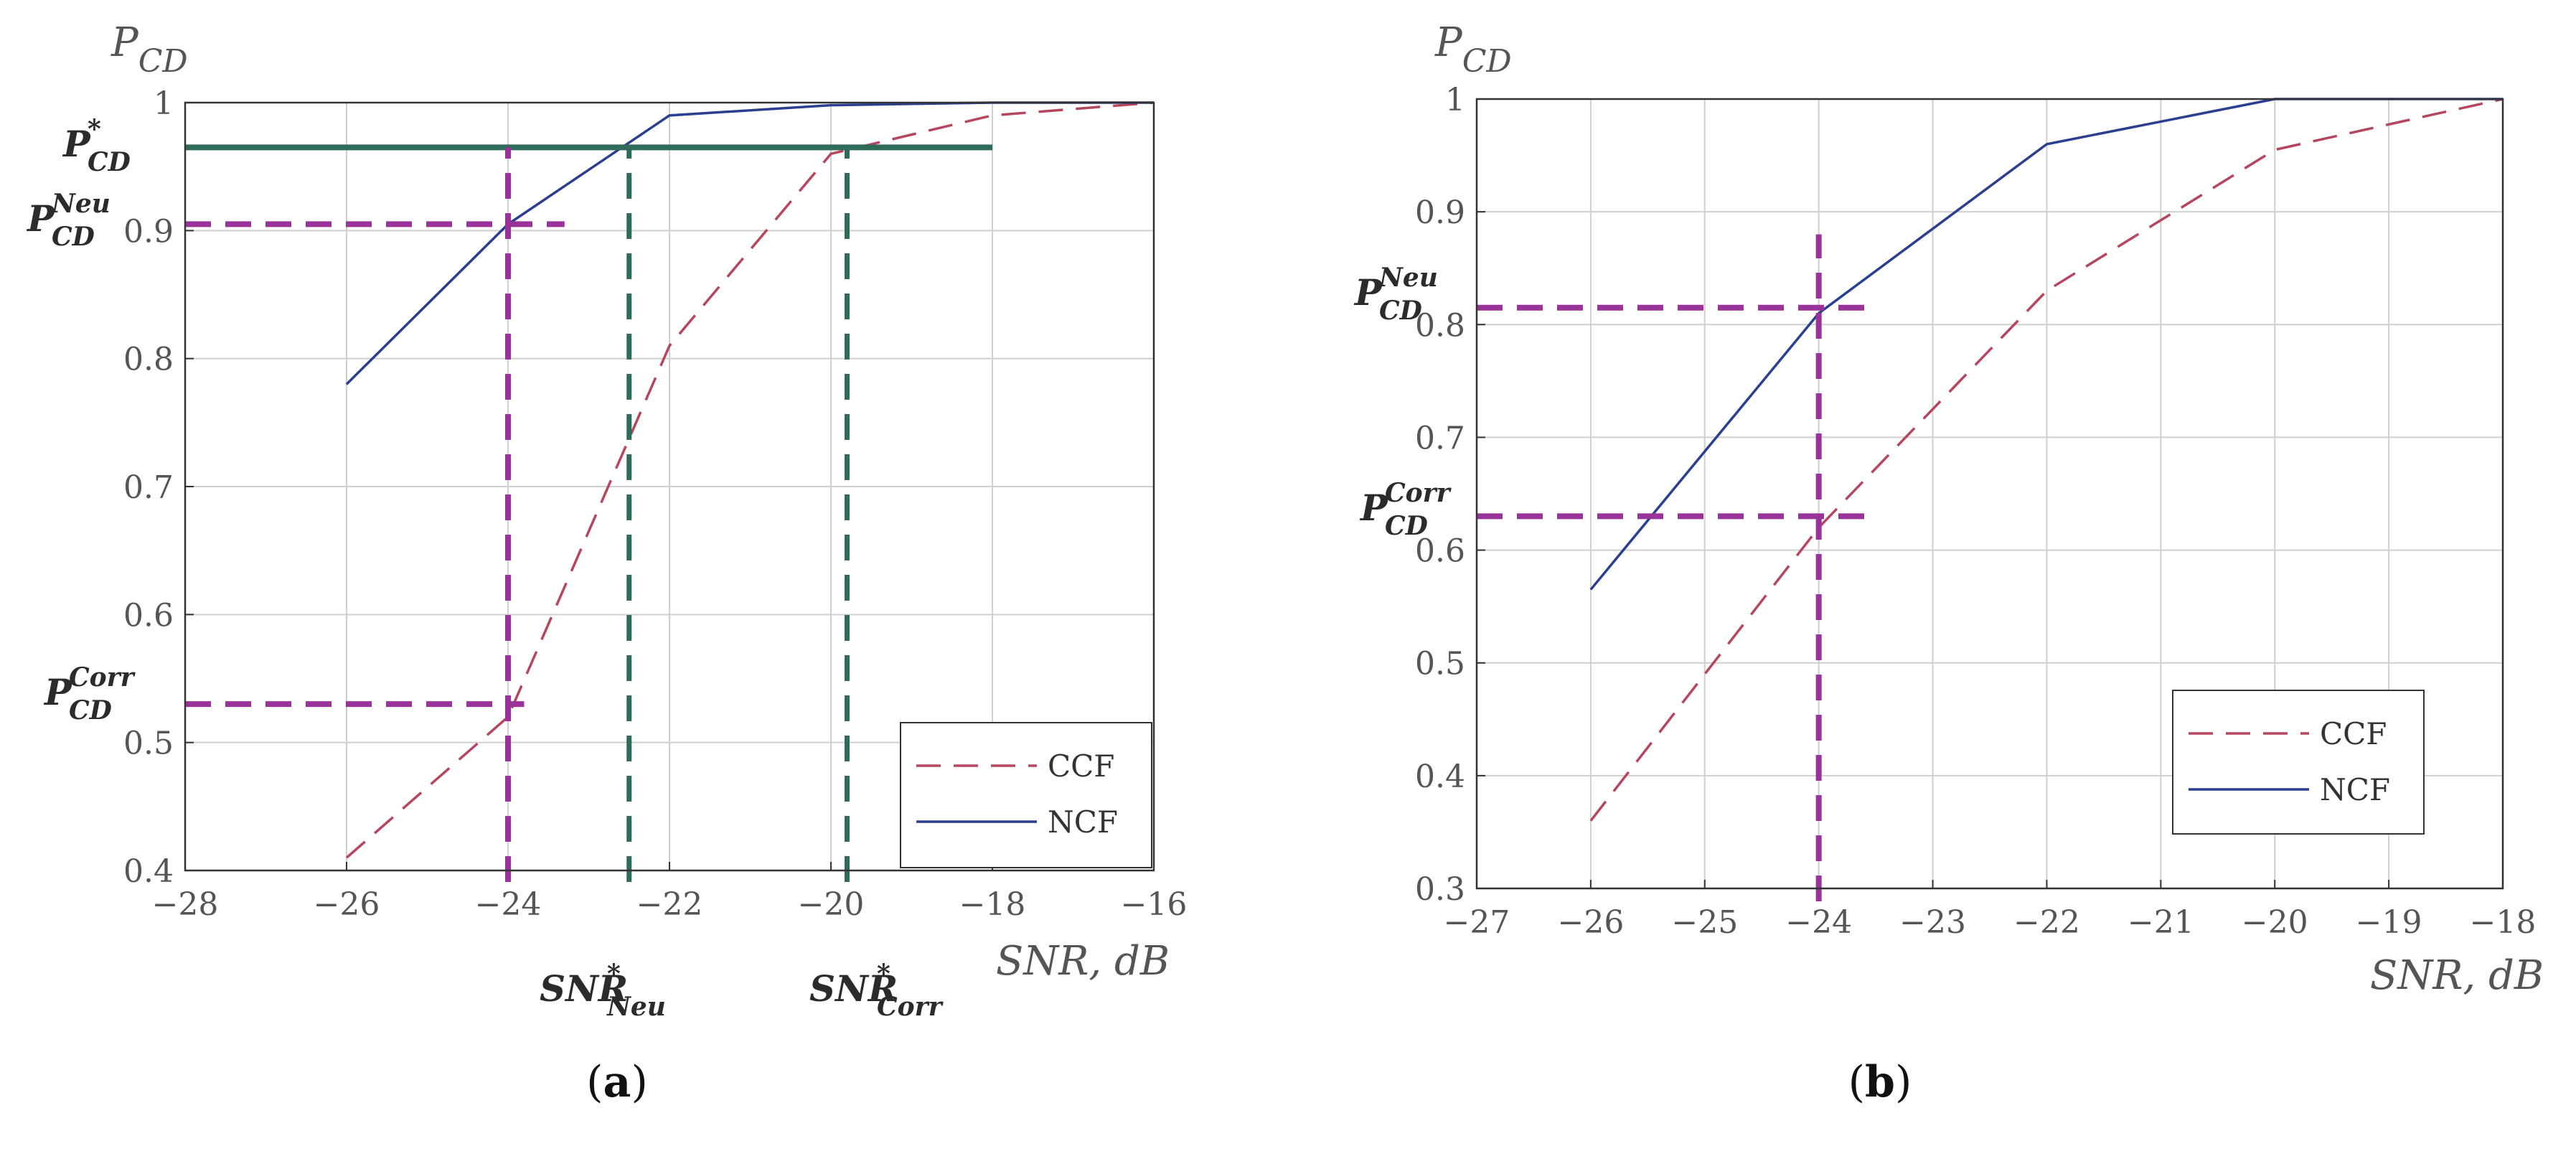 This screenshot has height=1164, width=2576. Describe the element at coordinates (96, 145) in the screenshot. I see `label-p-star: P*CD` at that location.